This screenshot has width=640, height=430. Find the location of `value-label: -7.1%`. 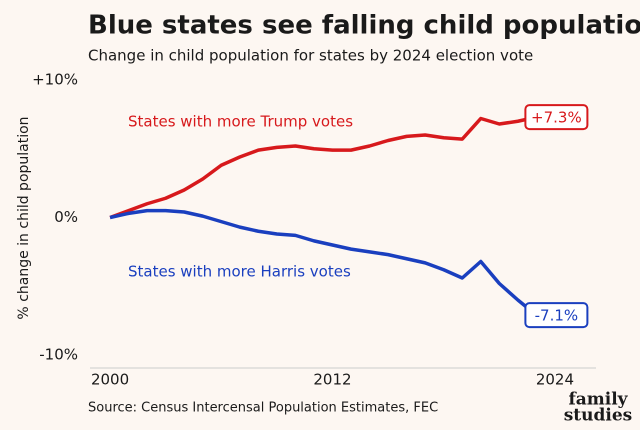

value-label: -7.1% is located at coordinates (557, 316).